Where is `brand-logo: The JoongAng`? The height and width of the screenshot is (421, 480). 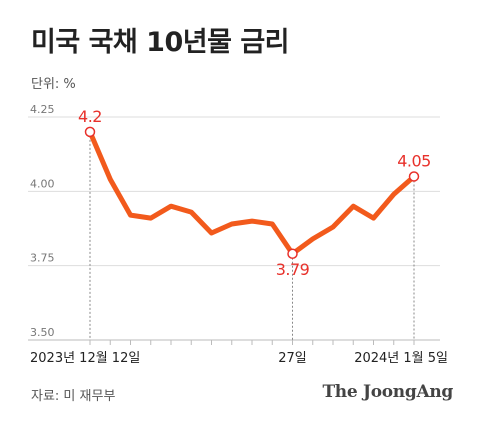
brand-logo: The JoongAng is located at coordinates (387, 392).